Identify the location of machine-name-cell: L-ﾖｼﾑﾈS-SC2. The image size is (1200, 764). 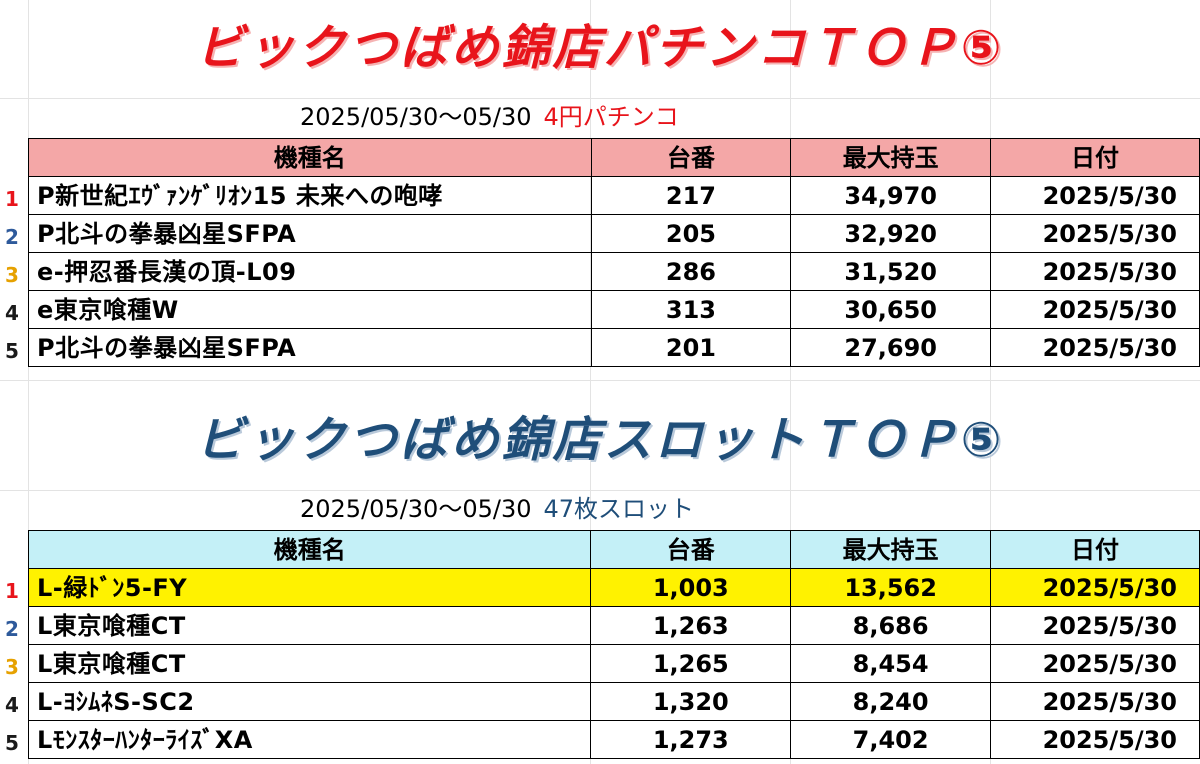
(309, 701).